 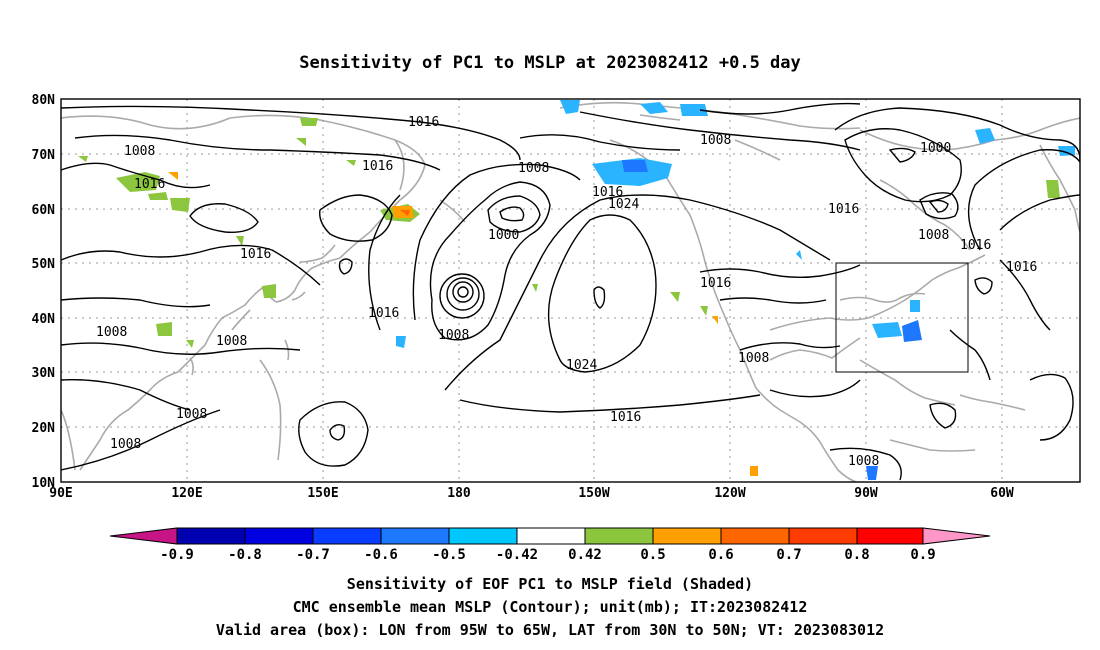 I want to click on lat-tick-label: 40N, so click(x=44, y=319).